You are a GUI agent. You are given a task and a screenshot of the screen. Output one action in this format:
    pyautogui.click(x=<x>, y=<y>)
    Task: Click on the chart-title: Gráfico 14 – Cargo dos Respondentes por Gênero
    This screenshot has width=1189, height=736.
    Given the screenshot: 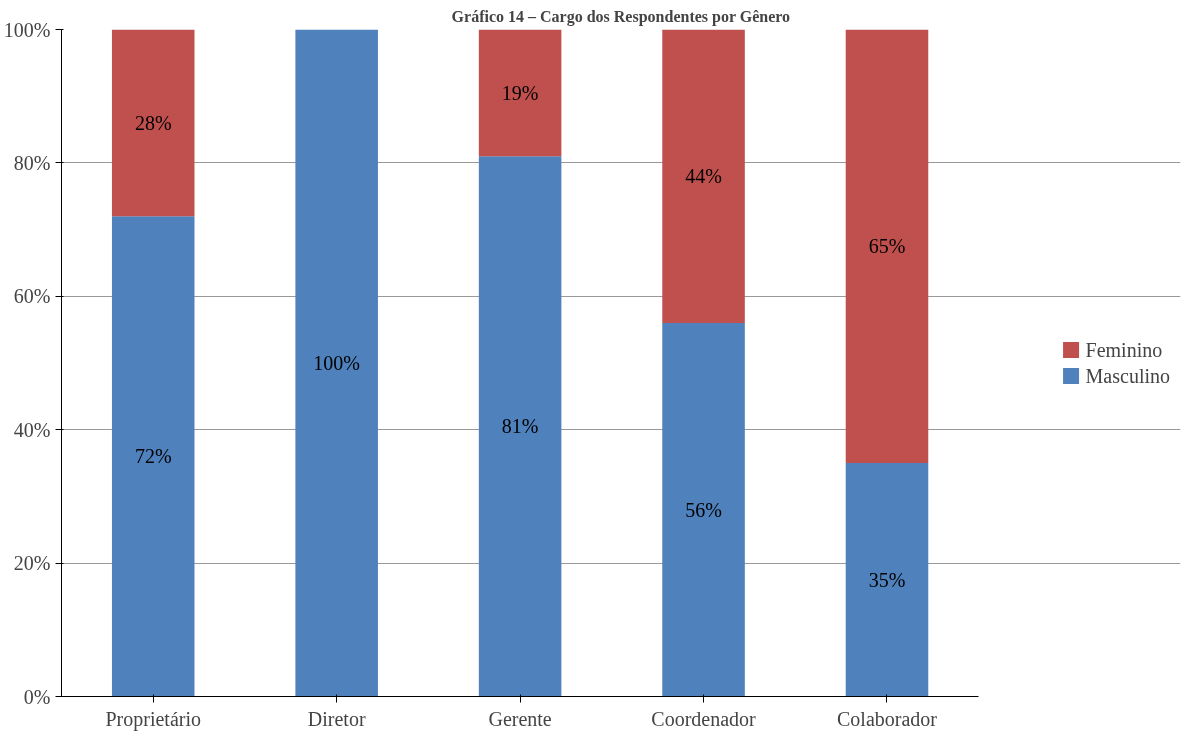 What is the action you would take?
    pyautogui.click(x=621, y=16)
    